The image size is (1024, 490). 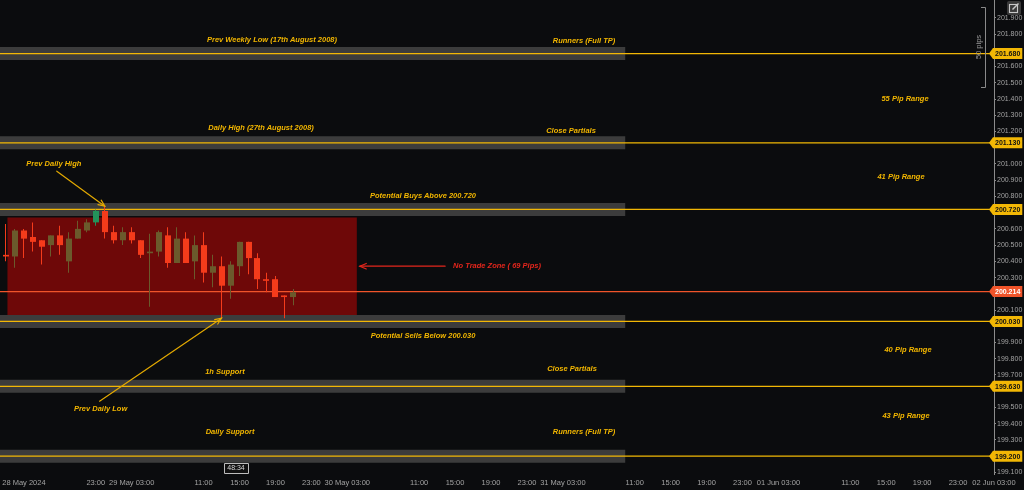 What do you see at coordinates (284, 307) in the screenshot?
I see `candlestick` at bounding box center [284, 307].